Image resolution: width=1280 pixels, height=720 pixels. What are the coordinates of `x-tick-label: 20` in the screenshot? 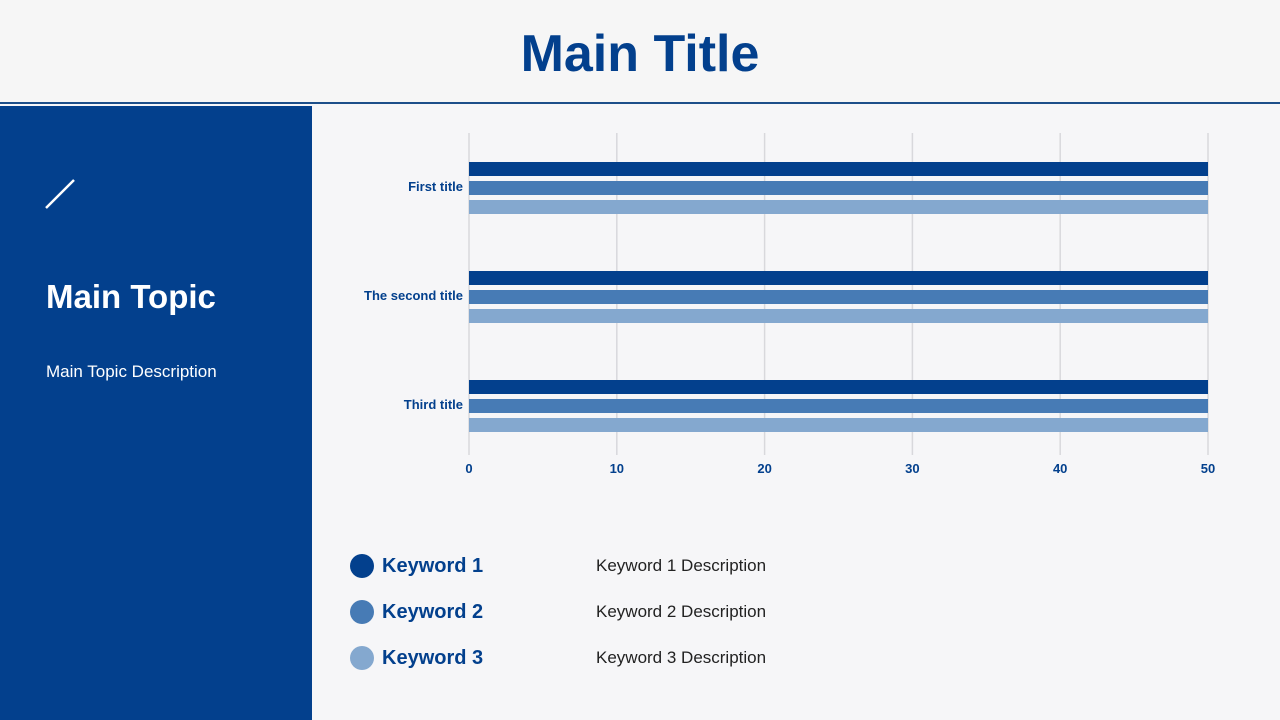 It's located at (764, 468).